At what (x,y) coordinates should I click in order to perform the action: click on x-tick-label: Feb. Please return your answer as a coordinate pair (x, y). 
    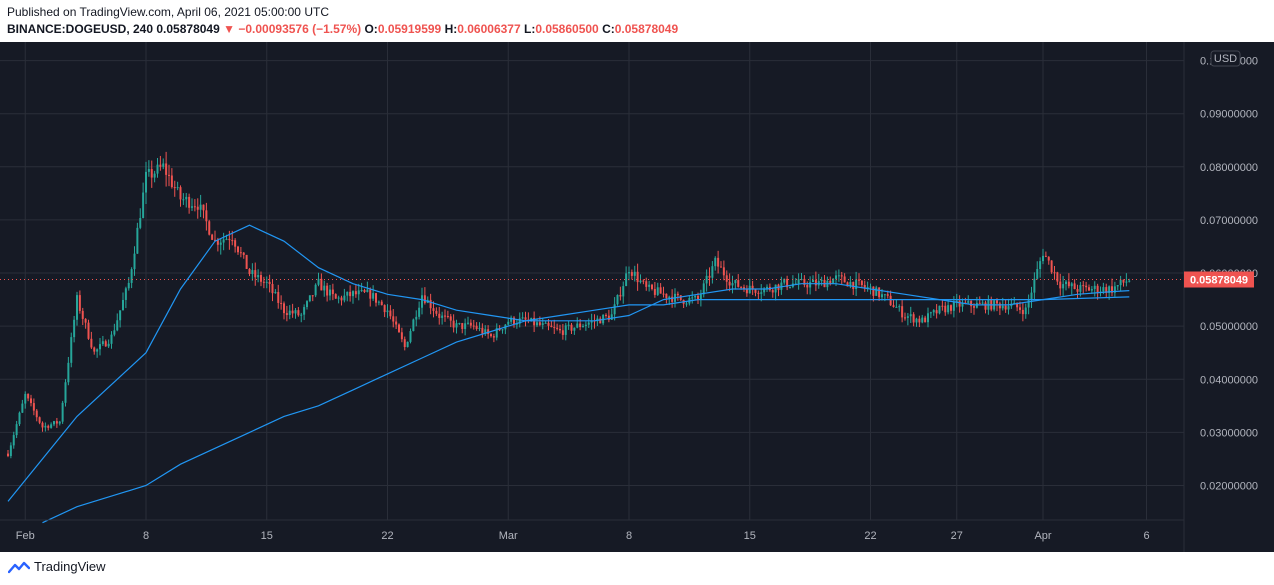
    Looking at the image, I should click on (25, 536).